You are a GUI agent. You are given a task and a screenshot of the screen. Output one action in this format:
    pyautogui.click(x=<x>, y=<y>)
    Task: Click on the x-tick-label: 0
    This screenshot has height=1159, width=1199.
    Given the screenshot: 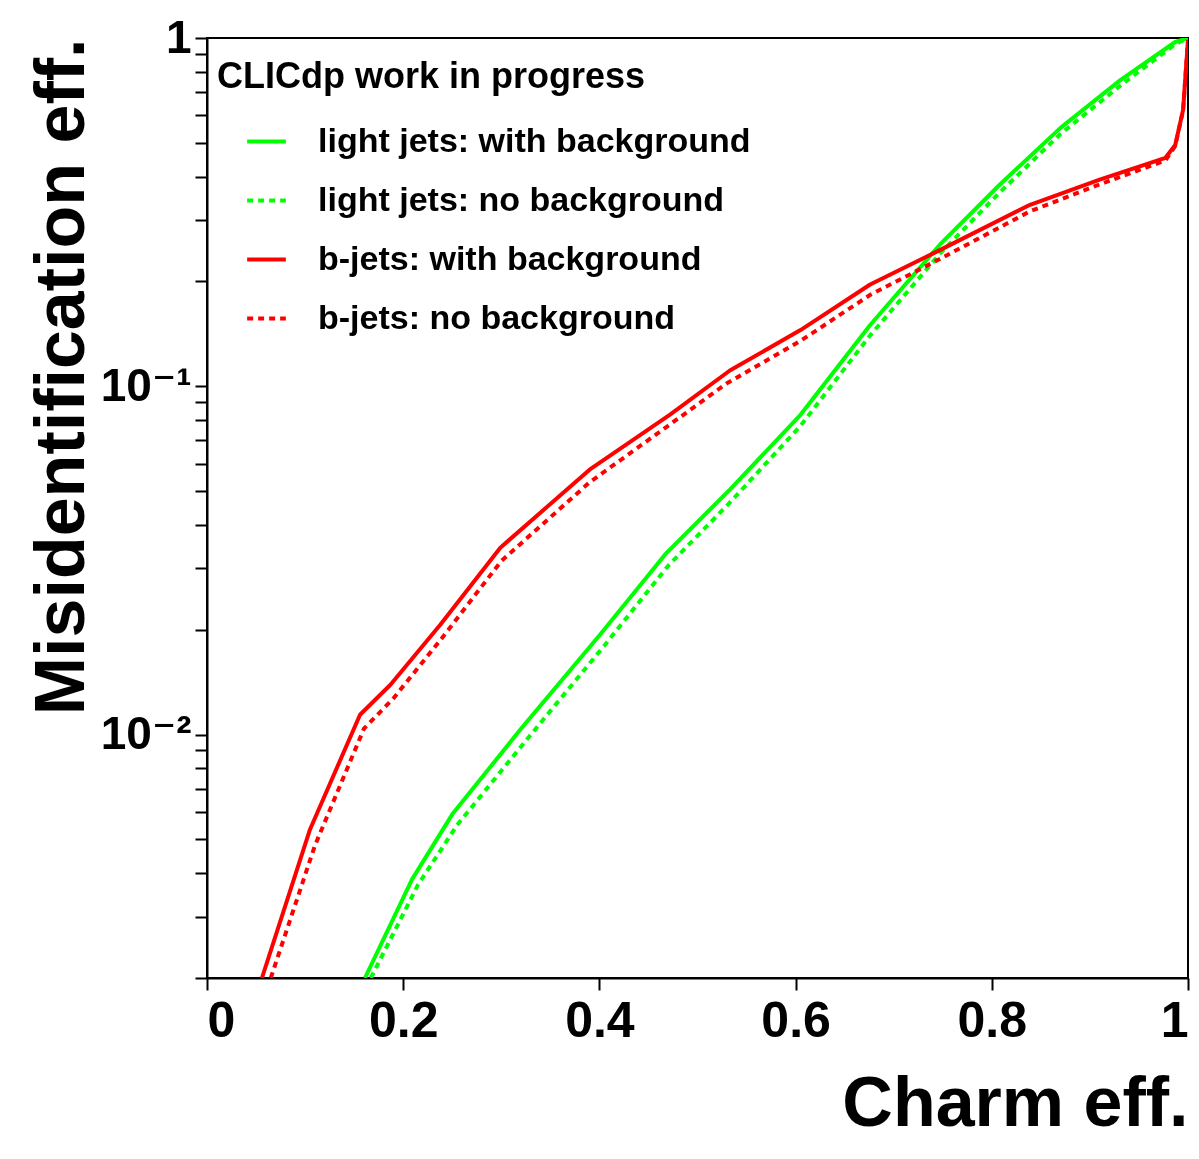 What is the action you would take?
    pyautogui.click(x=221, y=1019)
    